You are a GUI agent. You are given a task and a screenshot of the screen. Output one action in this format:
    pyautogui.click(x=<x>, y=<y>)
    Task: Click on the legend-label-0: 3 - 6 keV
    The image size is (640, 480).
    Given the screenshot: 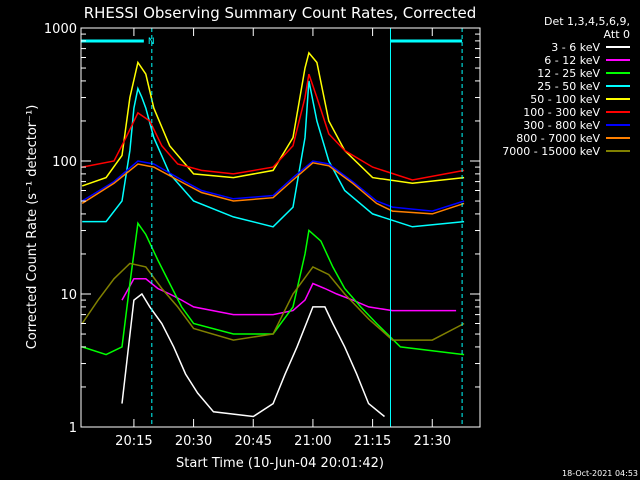 What is the action you would take?
    pyautogui.click(x=575, y=47)
    